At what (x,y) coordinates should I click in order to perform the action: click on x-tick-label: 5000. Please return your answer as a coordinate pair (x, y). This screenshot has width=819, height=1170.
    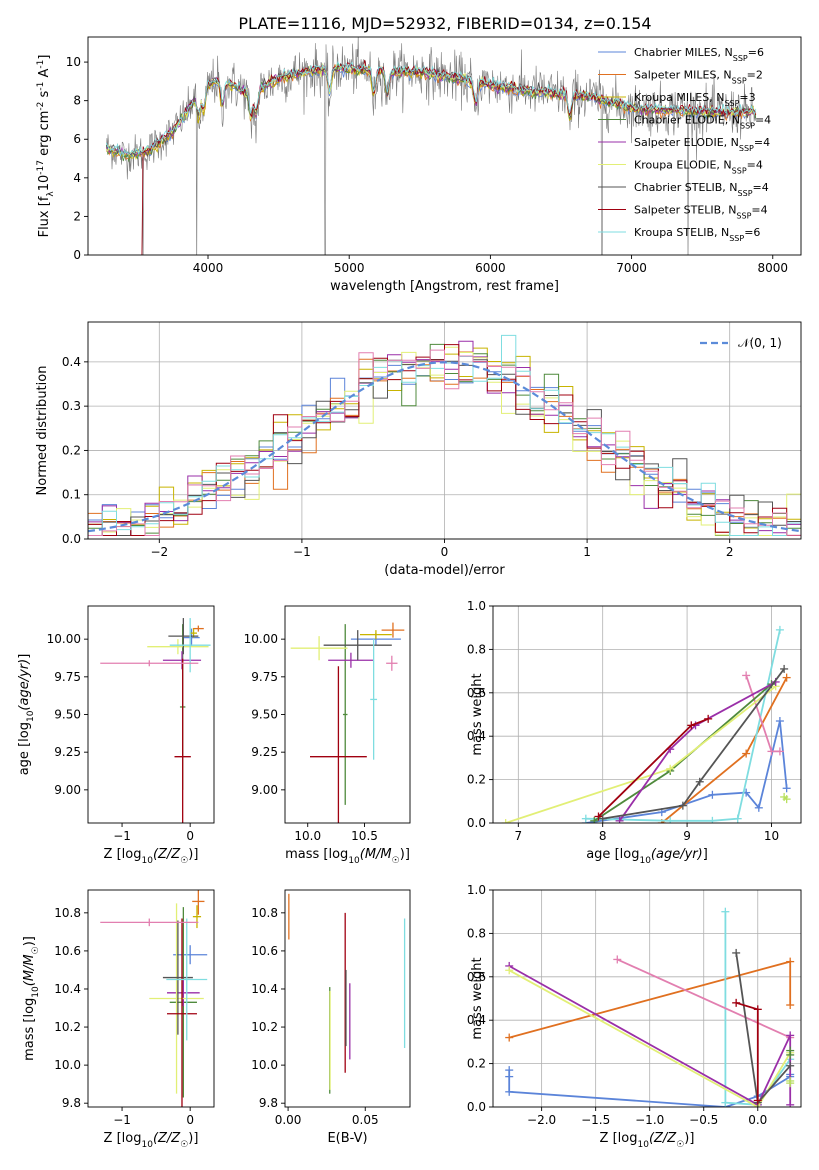
    Looking at the image, I should click on (349, 268).